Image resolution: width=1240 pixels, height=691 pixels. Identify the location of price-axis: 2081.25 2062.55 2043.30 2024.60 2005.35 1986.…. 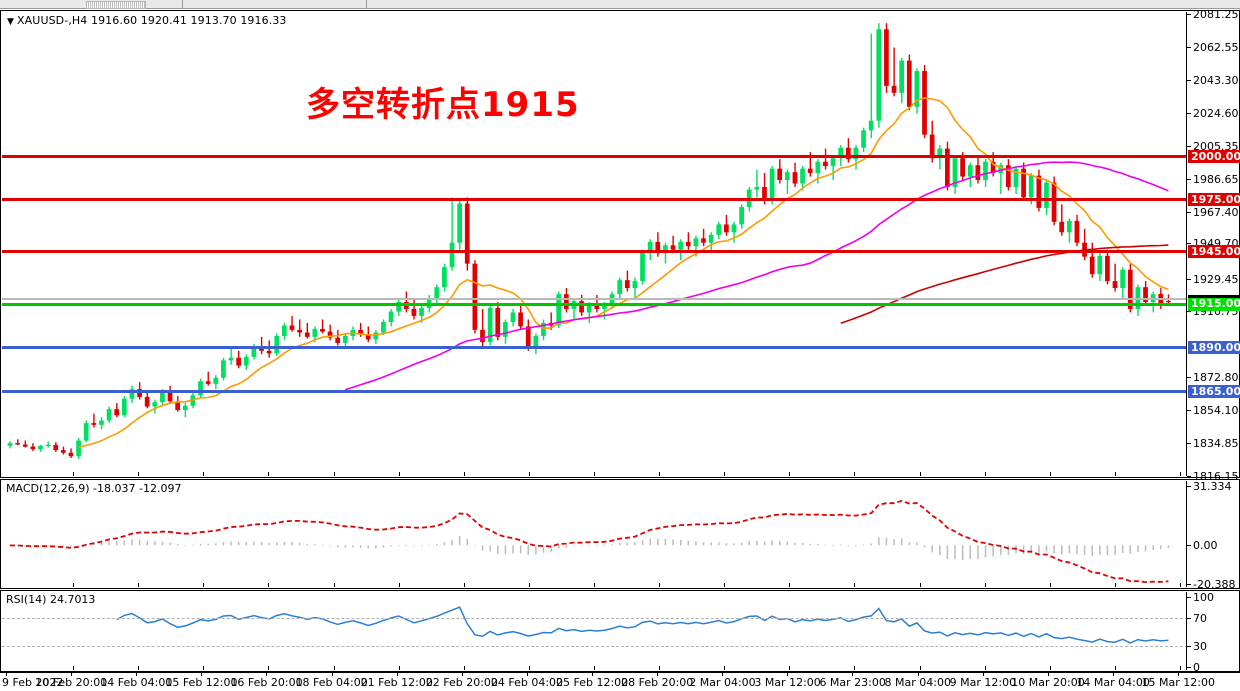
(1213, 245).